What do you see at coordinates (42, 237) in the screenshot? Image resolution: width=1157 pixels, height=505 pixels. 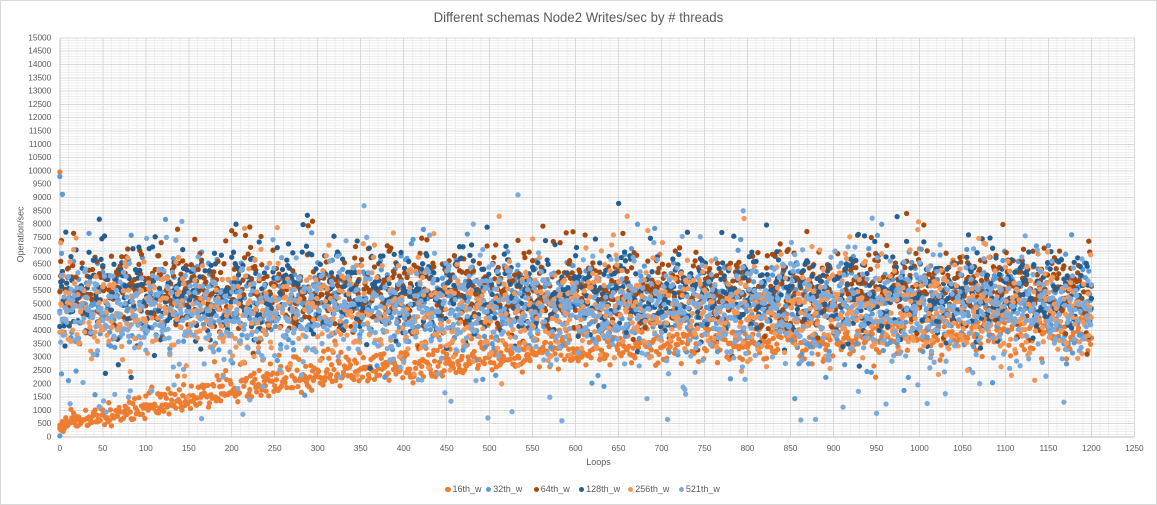 I see `svg-text: 7500` at bounding box center [42, 237].